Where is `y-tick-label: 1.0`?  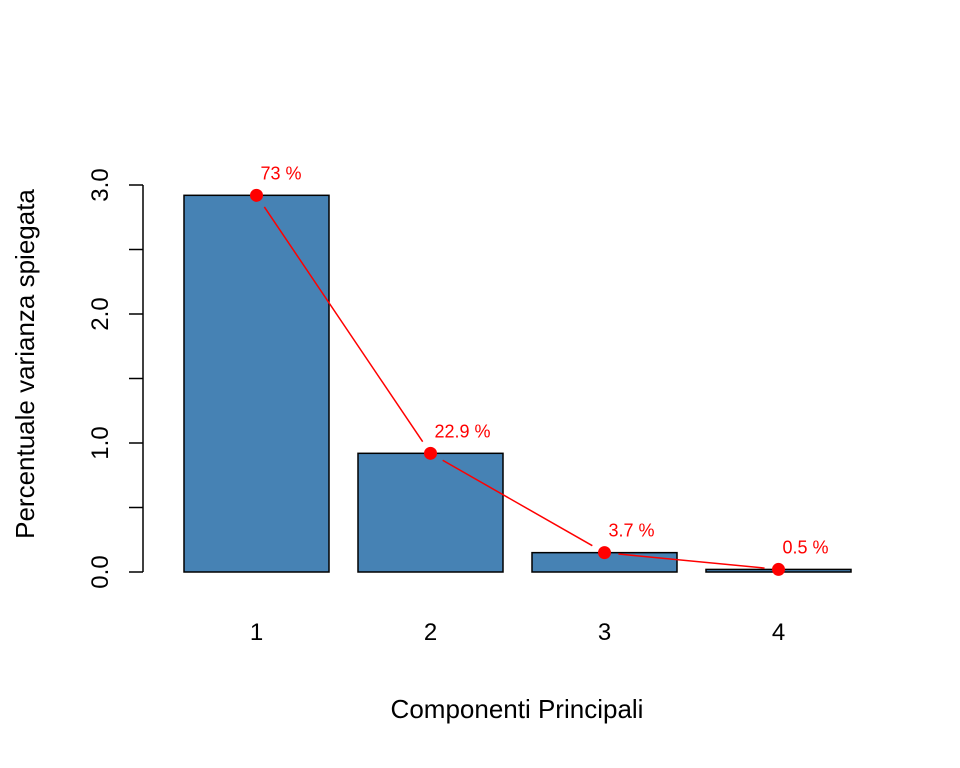 y-tick-label: 1.0 is located at coordinates (100, 442).